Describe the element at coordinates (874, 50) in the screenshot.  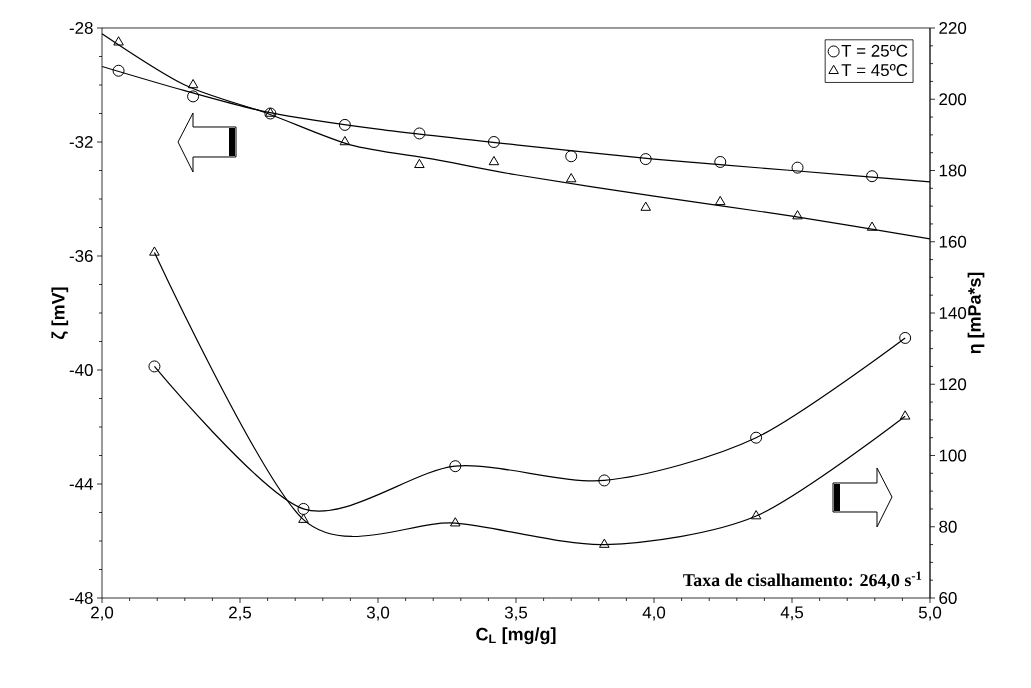
I see `legend-label: T = 25ºC` at that location.